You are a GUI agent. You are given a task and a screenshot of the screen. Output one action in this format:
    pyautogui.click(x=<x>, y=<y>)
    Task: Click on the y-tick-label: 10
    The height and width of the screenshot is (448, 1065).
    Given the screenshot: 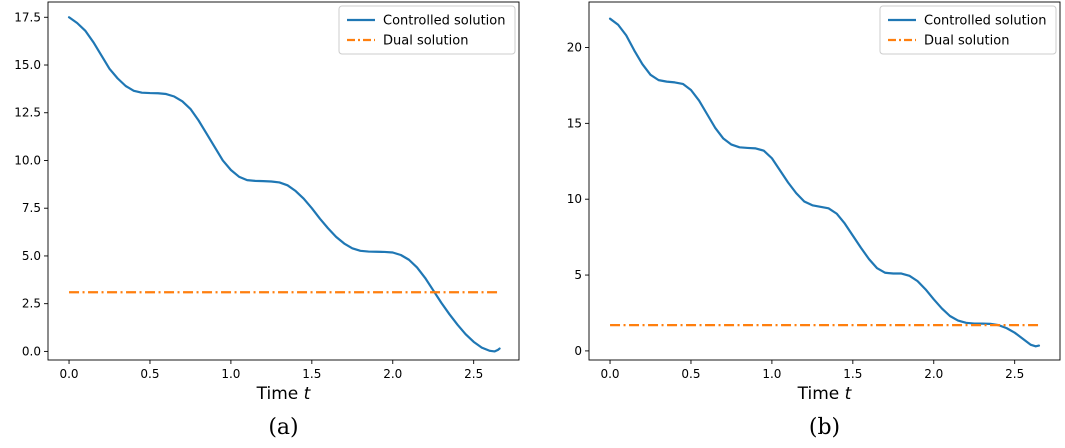 What is the action you would take?
    pyautogui.click(x=574, y=199)
    